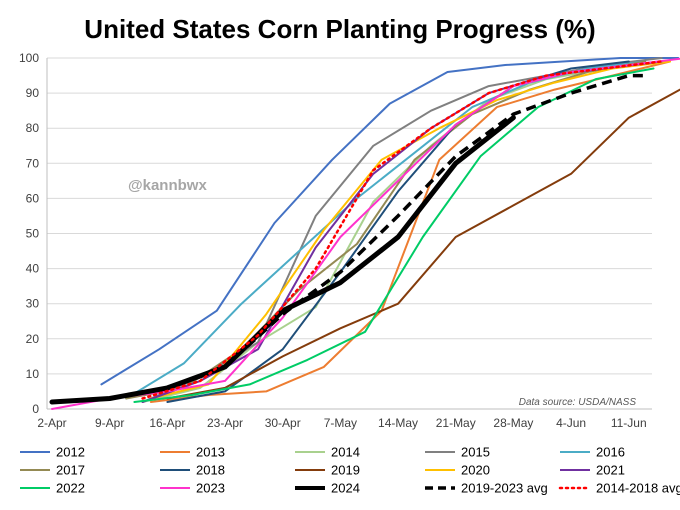 This screenshot has width=680, height=510. I want to click on x-tick-label: 21-May, so click(456, 423).